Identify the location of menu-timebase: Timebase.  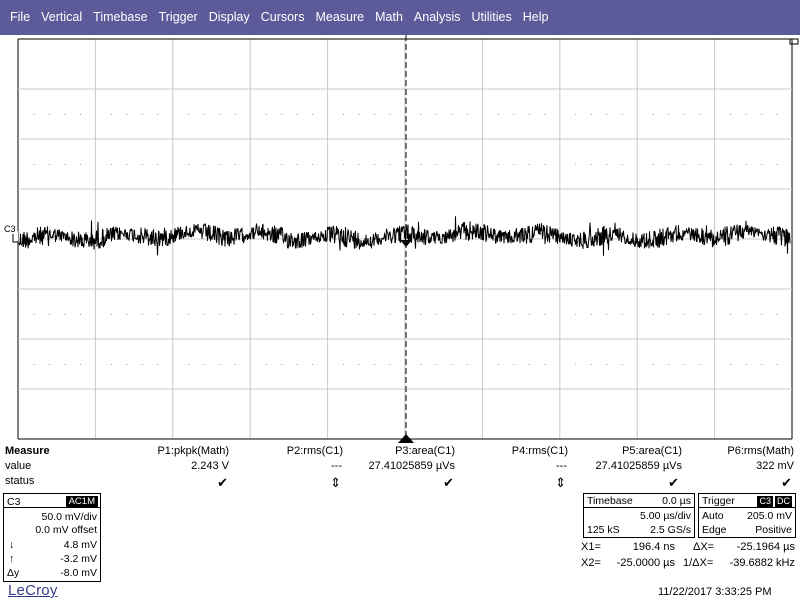
(120, 17).